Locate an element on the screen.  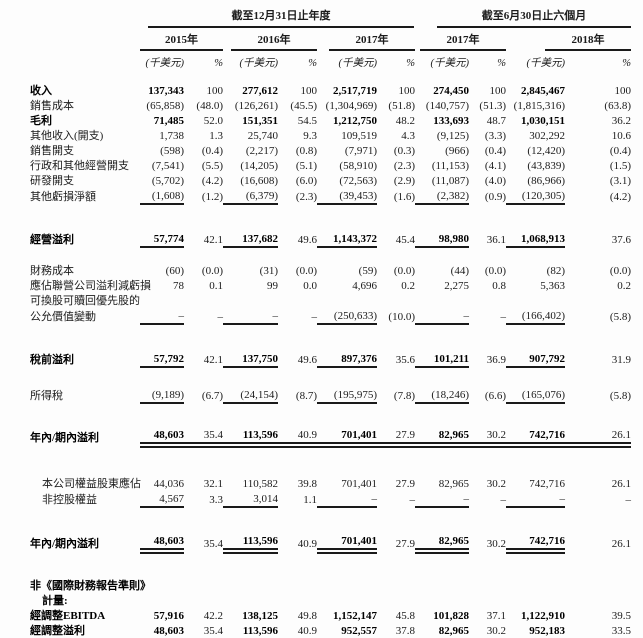
amount-cell: (14,205) is located at coordinates (259, 166).